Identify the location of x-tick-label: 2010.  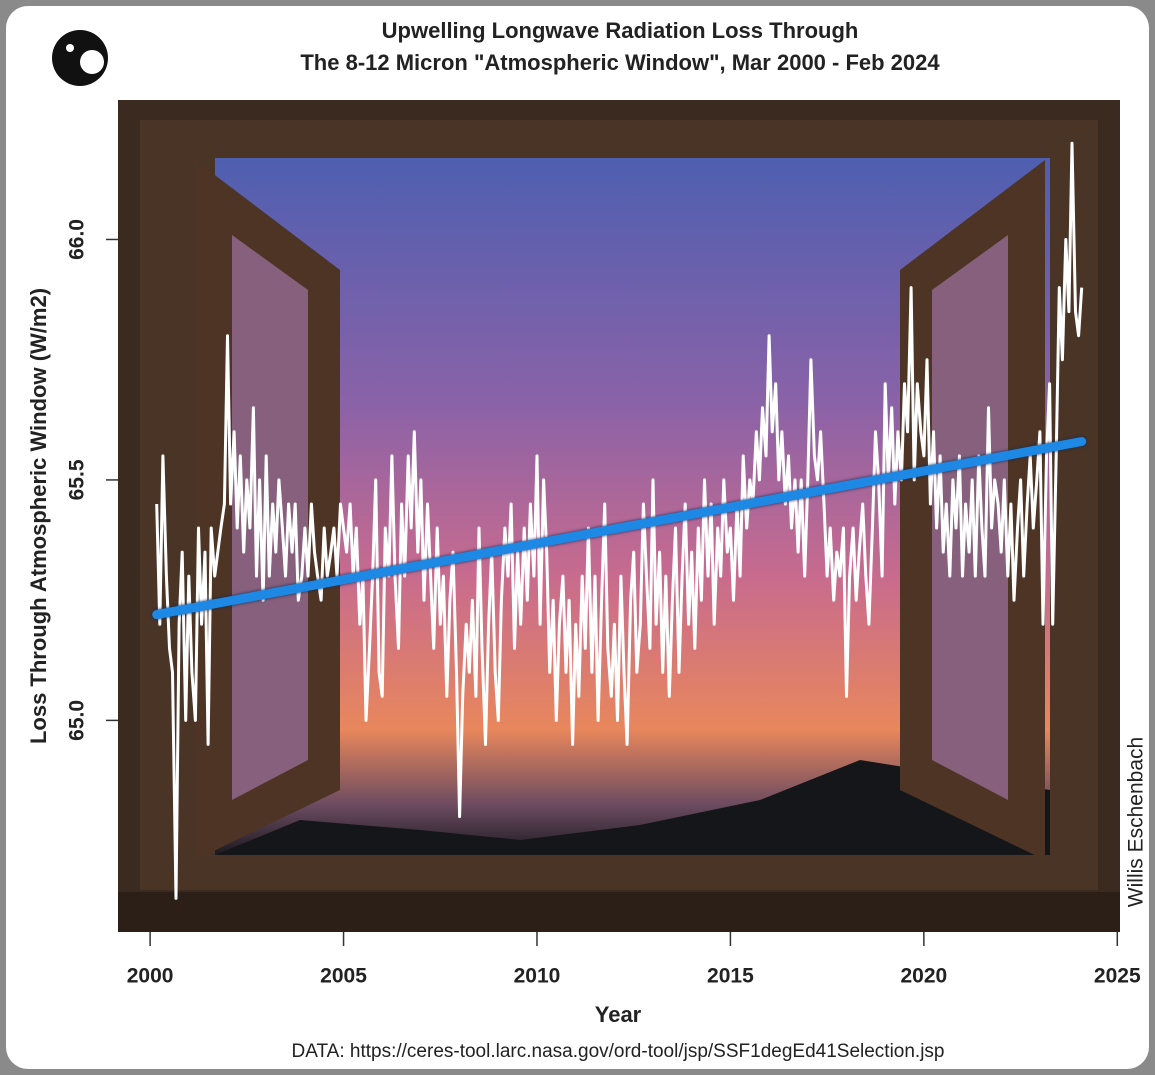
(537, 976).